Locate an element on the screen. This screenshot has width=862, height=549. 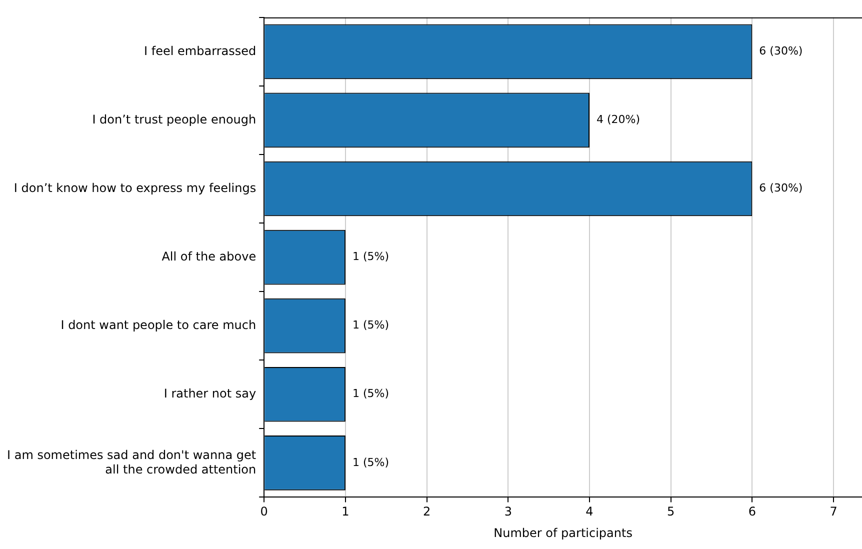
x-tick-label: 4 is located at coordinates (590, 511).